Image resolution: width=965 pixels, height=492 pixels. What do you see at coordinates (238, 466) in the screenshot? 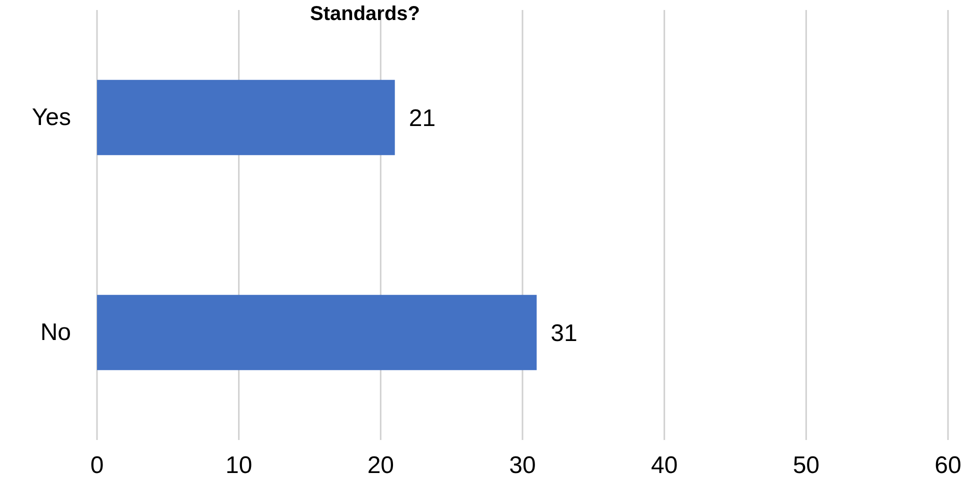
I see `x-tick-label: 10` at bounding box center [238, 466].